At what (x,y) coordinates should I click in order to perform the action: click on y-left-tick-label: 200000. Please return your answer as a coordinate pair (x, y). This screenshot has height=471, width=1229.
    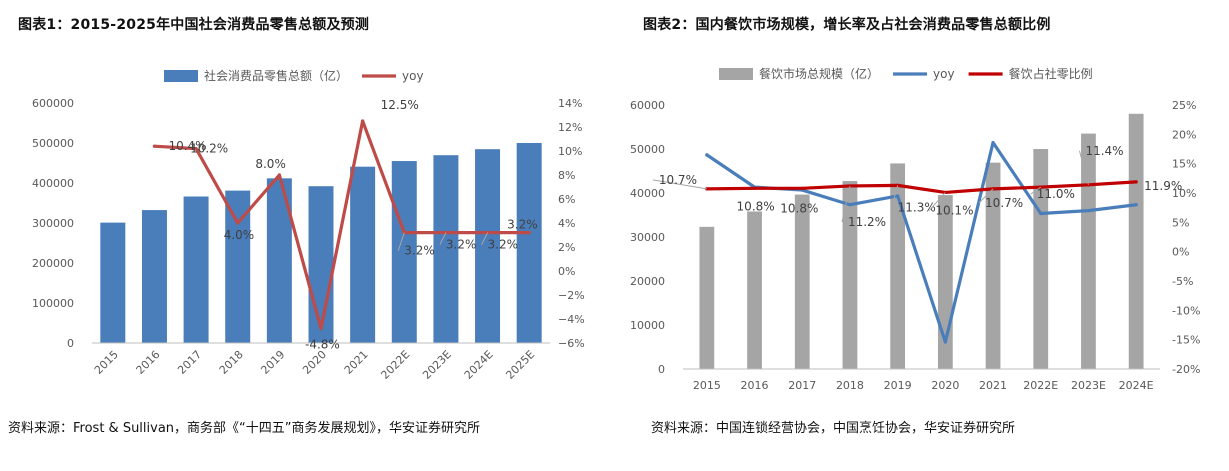
    Looking at the image, I should click on (53, 263).